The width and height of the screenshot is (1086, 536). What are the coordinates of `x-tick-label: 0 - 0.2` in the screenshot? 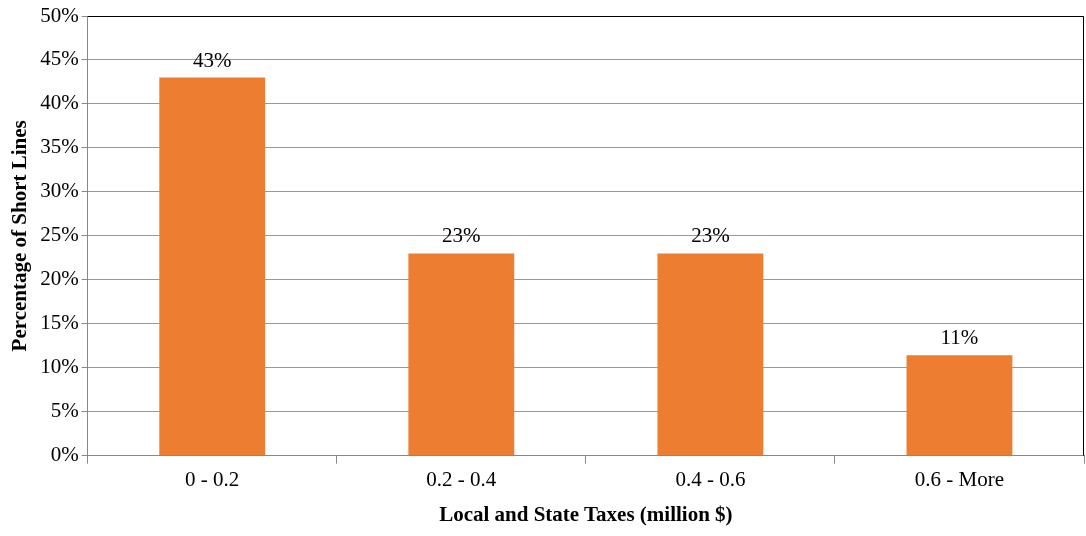 It's located at (212, 478).